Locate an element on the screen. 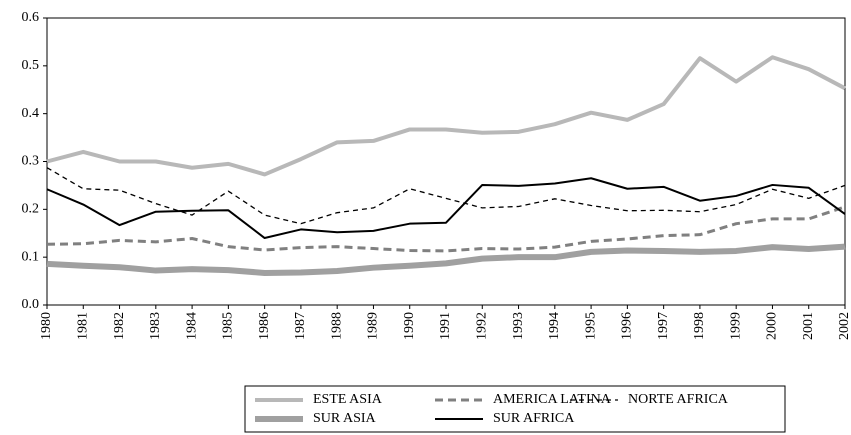  x-tick-label: 1982 is located at coordinates (119, 326).